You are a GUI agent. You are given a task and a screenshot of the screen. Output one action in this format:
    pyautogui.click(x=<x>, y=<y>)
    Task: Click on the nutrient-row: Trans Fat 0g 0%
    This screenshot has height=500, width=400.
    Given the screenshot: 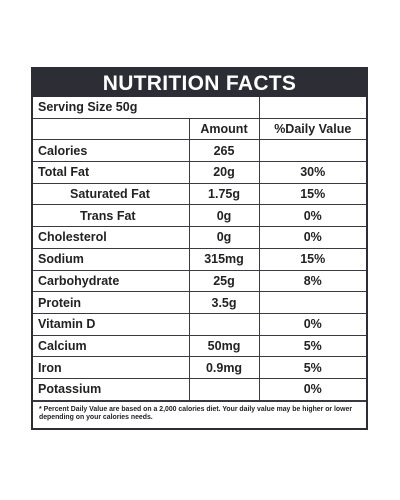 What is the action you would take?
    pyautogui.click(x=199, y=216)
    